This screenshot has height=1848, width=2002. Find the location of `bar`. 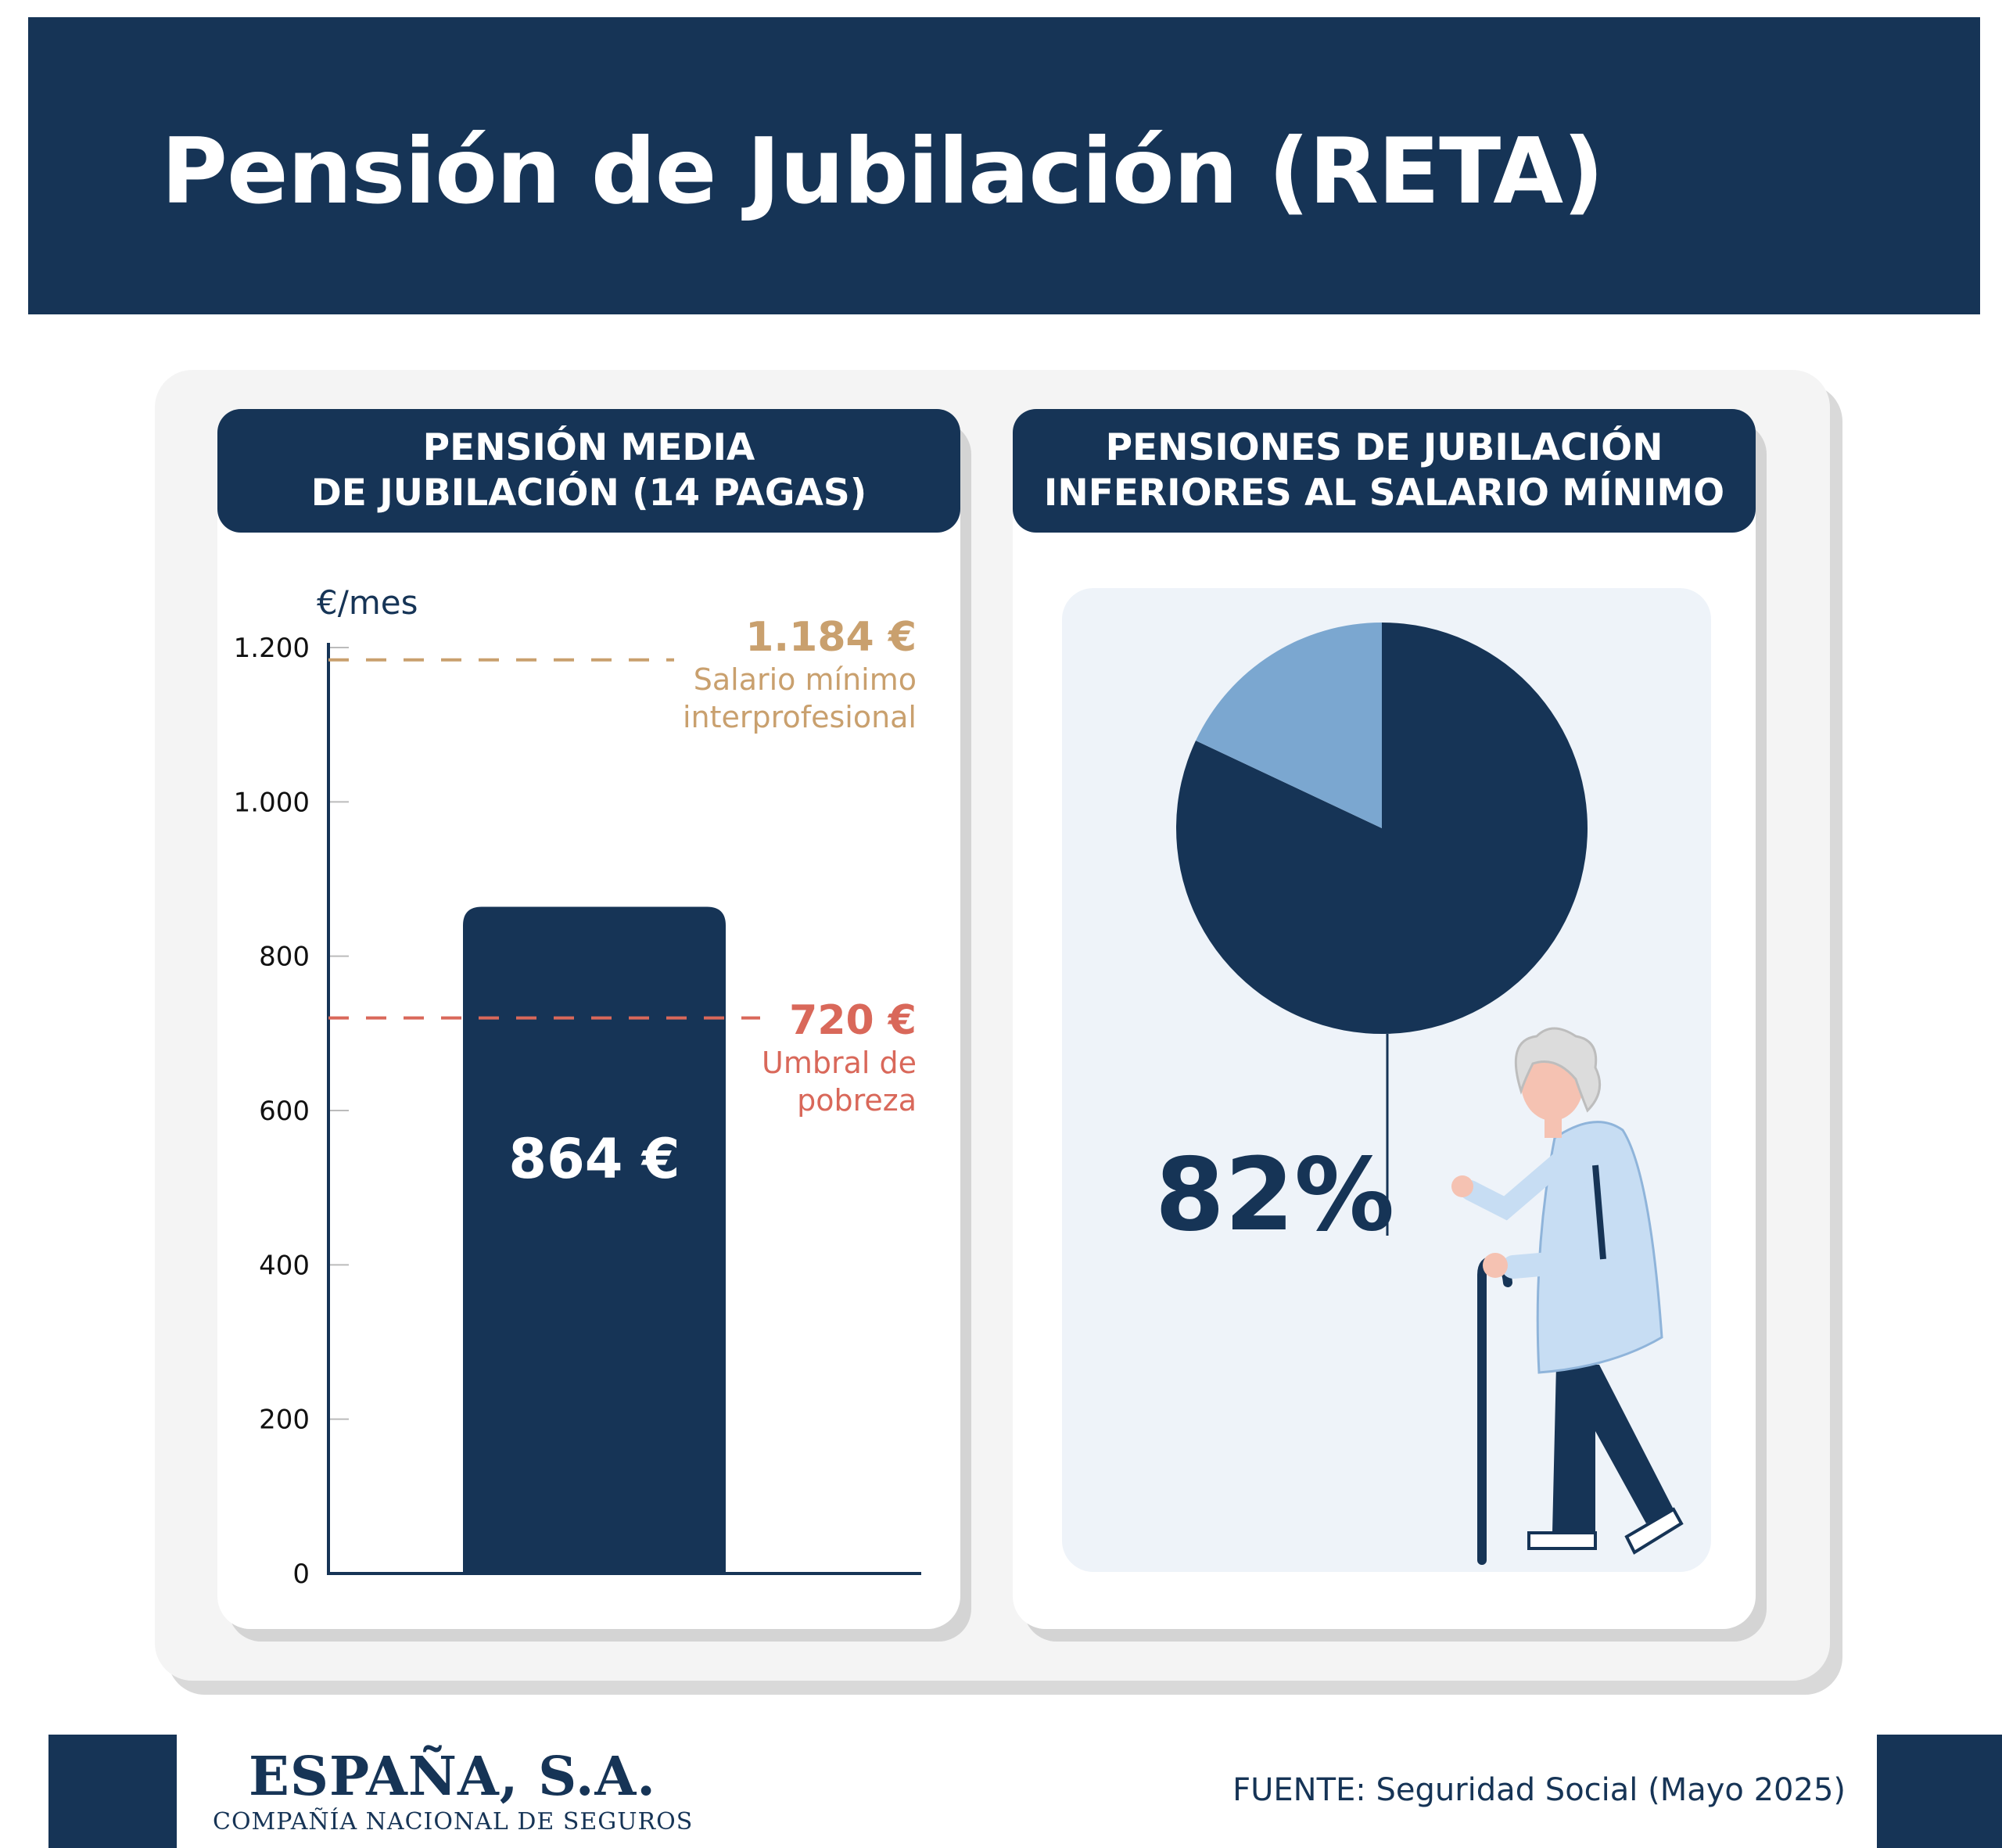

bar is located at coordinates (594, 1239).